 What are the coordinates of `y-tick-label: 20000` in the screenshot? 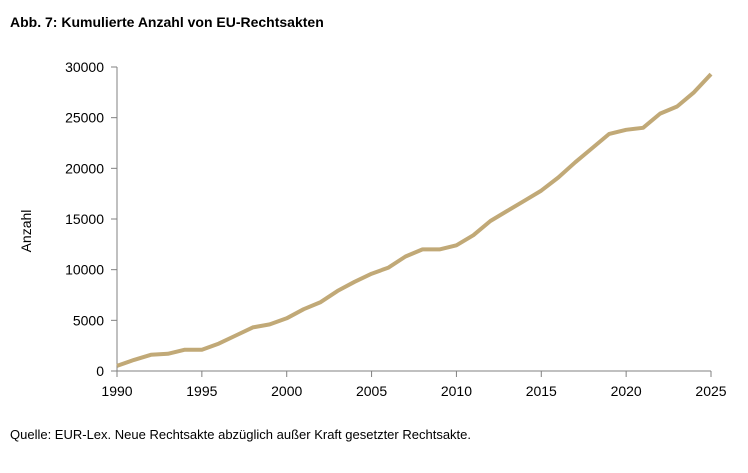 It's located at (84, 168).